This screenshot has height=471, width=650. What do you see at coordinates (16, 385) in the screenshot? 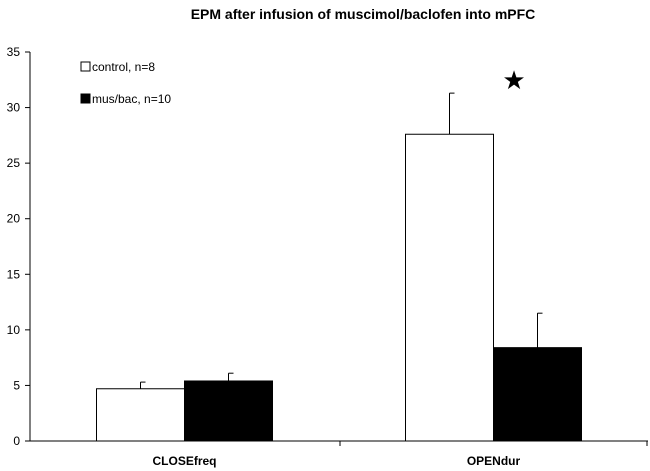
I see `y-tick-label: 5` at bounding box center [16, 385].